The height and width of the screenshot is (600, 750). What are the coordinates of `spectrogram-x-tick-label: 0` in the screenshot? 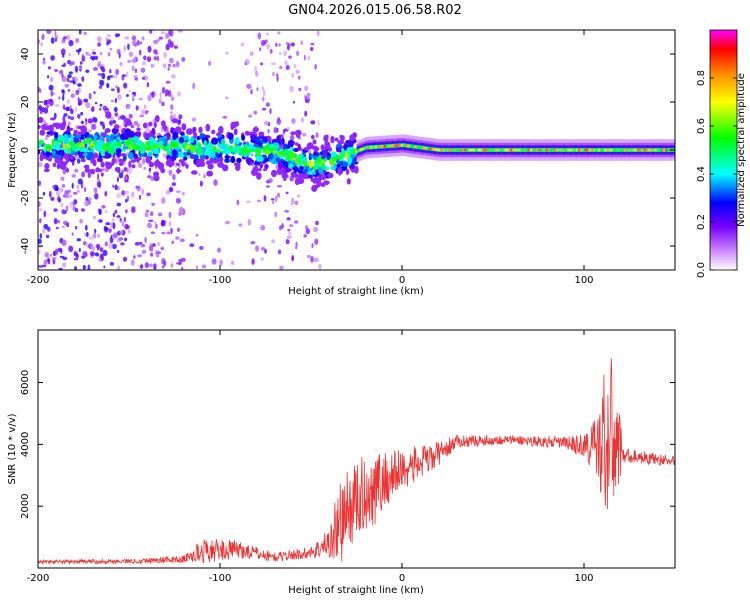 It's located at (402, 280).